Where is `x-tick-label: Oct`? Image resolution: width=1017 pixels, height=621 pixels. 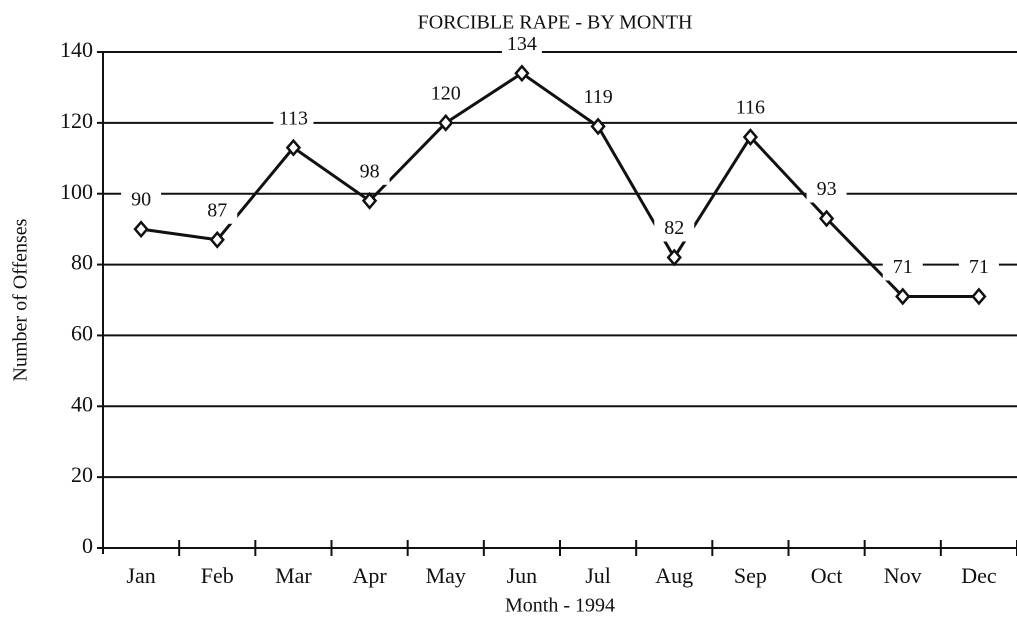
x-tick-label: Oct is located at coordinates (827, 575).